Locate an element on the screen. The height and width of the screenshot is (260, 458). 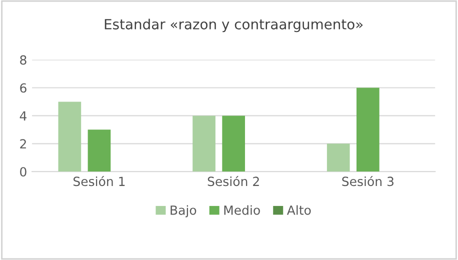
y-tick-label: 6 is located at coordinates (23, 88).